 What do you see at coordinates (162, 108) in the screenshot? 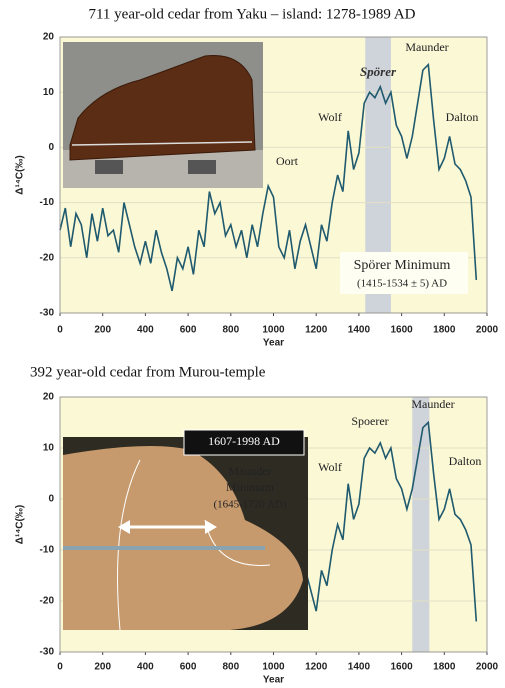
I see `wood-slab` at bounding box center [162, 108].